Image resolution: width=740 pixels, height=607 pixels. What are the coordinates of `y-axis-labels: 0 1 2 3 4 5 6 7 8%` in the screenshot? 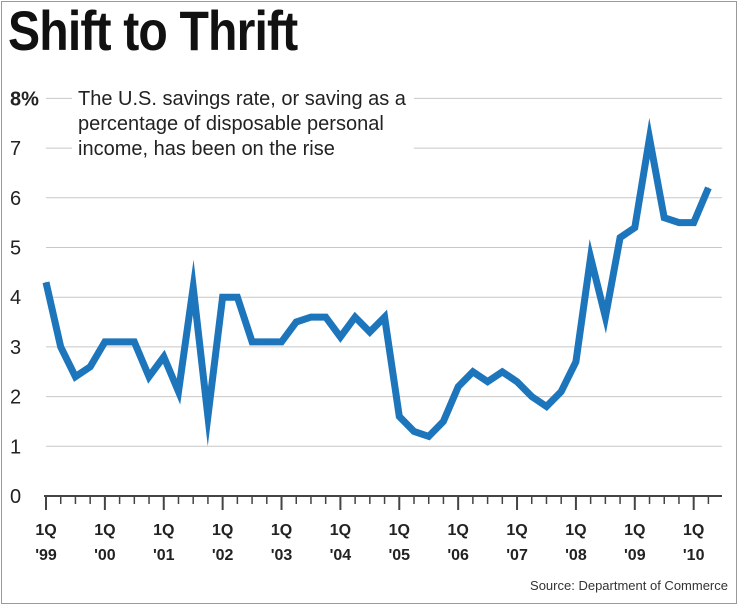 It's located at (24, 298).